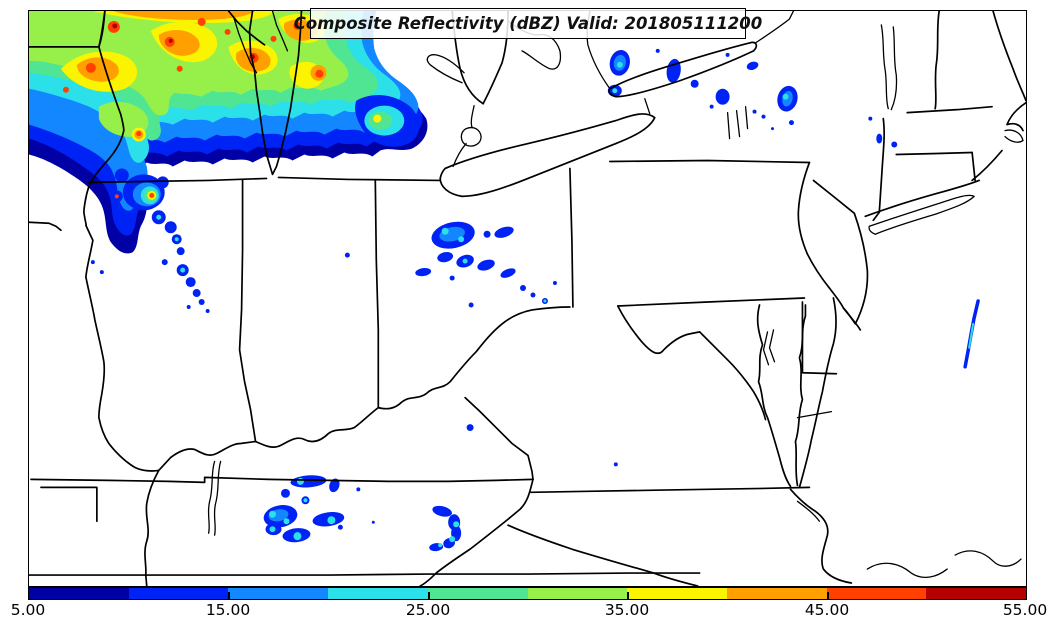 The image size is (1060, 633). Describe the element at coordinates (814, 414) in the screenshot. I see `maryland-virginia-delmarva-line` at that location.